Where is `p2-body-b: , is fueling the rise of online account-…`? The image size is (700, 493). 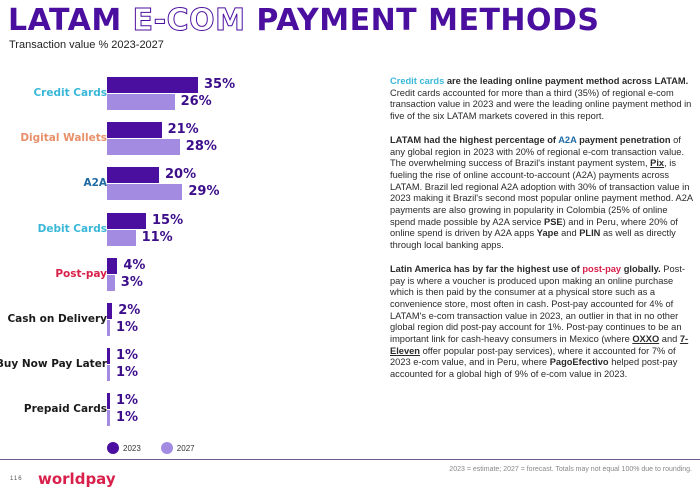
p2-body-b: , is fueling the rise of online account-… is located at coordinates (541, 192).